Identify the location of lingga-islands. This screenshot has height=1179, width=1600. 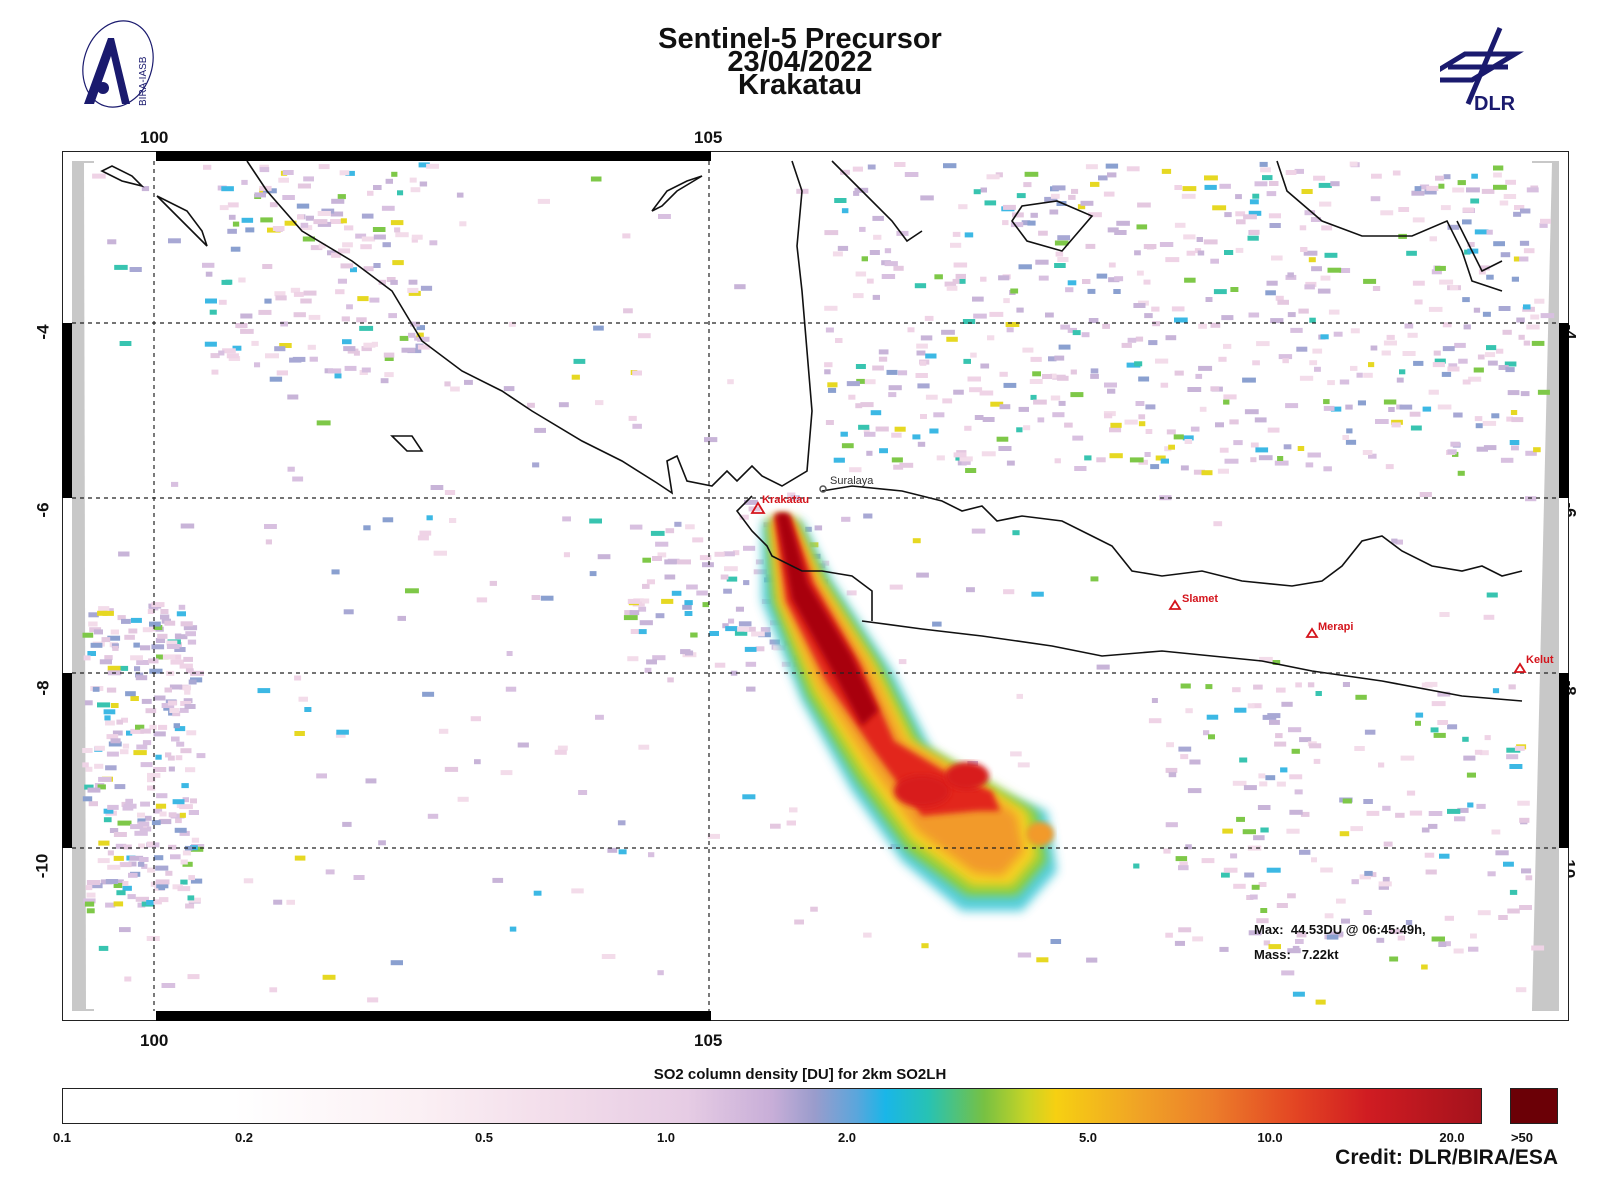
(677, 193).